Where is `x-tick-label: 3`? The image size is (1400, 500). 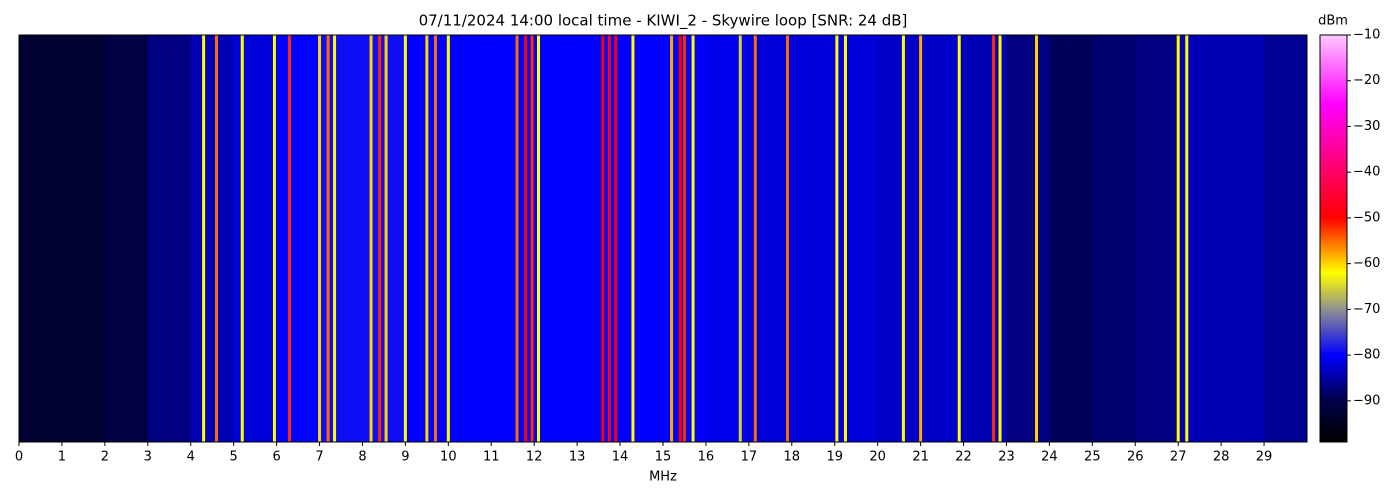
x-tick-label: 3 is located at coordinates (148, 457).